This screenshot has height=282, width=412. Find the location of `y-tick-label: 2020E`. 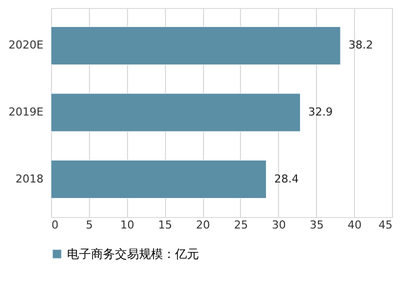

y-tick-label: 2020E is located at coordinates (26, 45).